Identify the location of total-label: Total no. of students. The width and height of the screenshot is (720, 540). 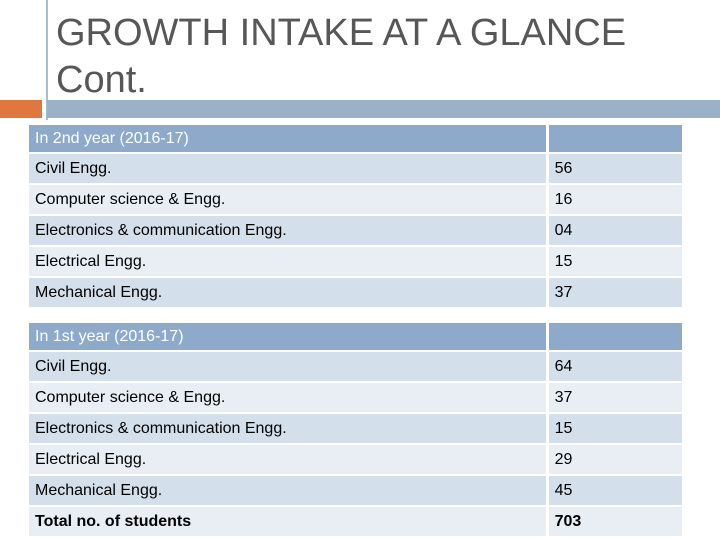
(289, 522).